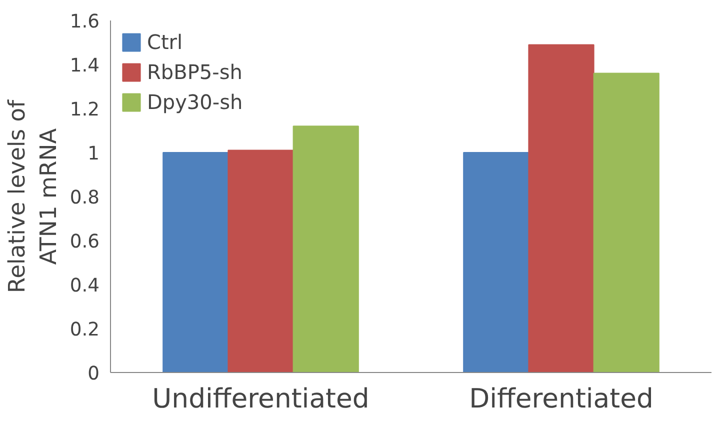 This screenshot has height=442, width=721. Describe the element at coordinates (194, 72) in the screenshot. I see `legend-label: RbBP5-sh` at that location.